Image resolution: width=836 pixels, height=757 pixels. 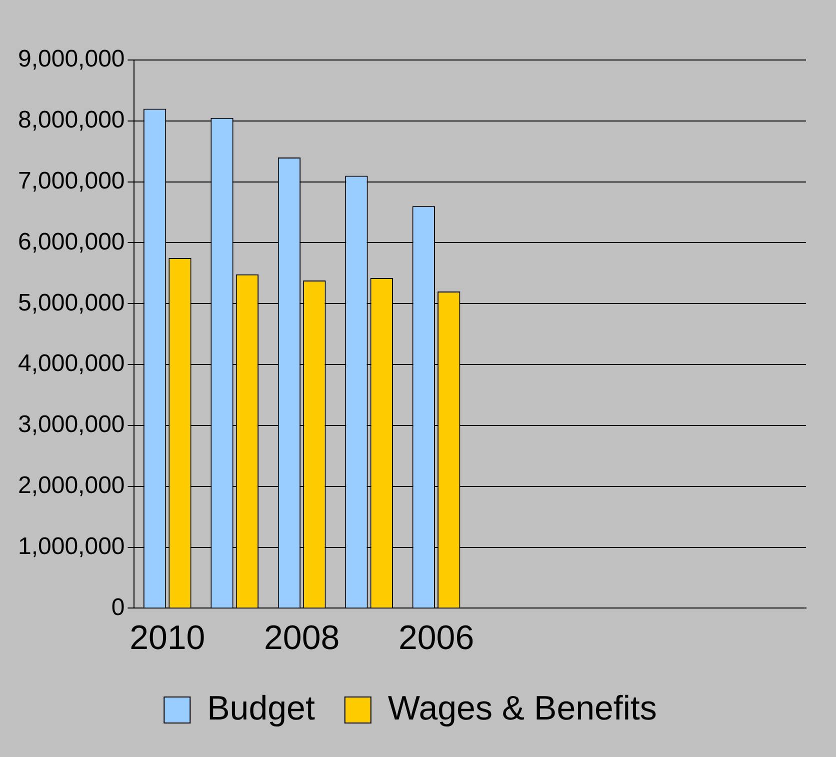 I want to click on y-tick-label: 7,000,000, so click(x=71, y=180).